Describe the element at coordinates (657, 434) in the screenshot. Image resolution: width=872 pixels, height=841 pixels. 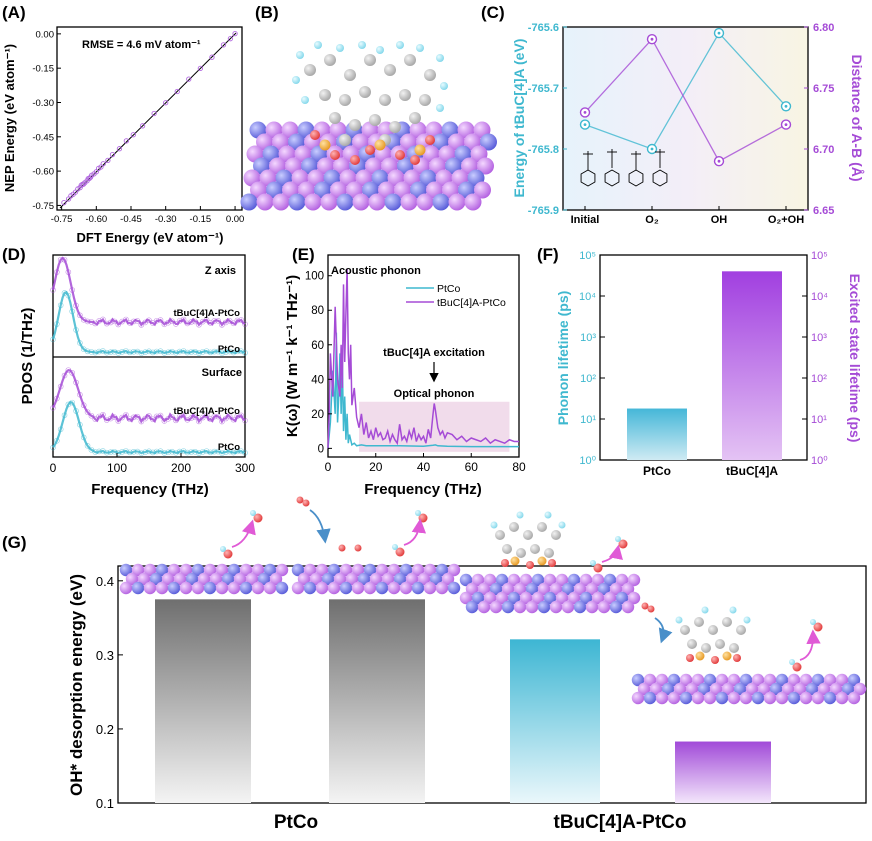
I see `panel-f-bar` at that location.